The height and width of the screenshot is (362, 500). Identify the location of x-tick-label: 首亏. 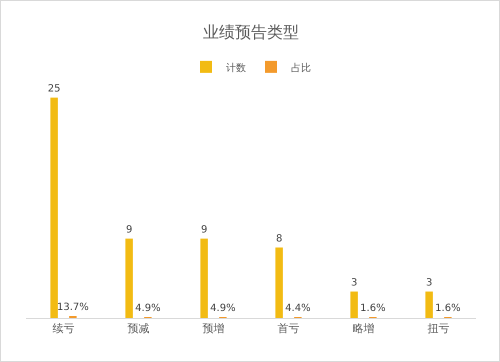
(289, 329).